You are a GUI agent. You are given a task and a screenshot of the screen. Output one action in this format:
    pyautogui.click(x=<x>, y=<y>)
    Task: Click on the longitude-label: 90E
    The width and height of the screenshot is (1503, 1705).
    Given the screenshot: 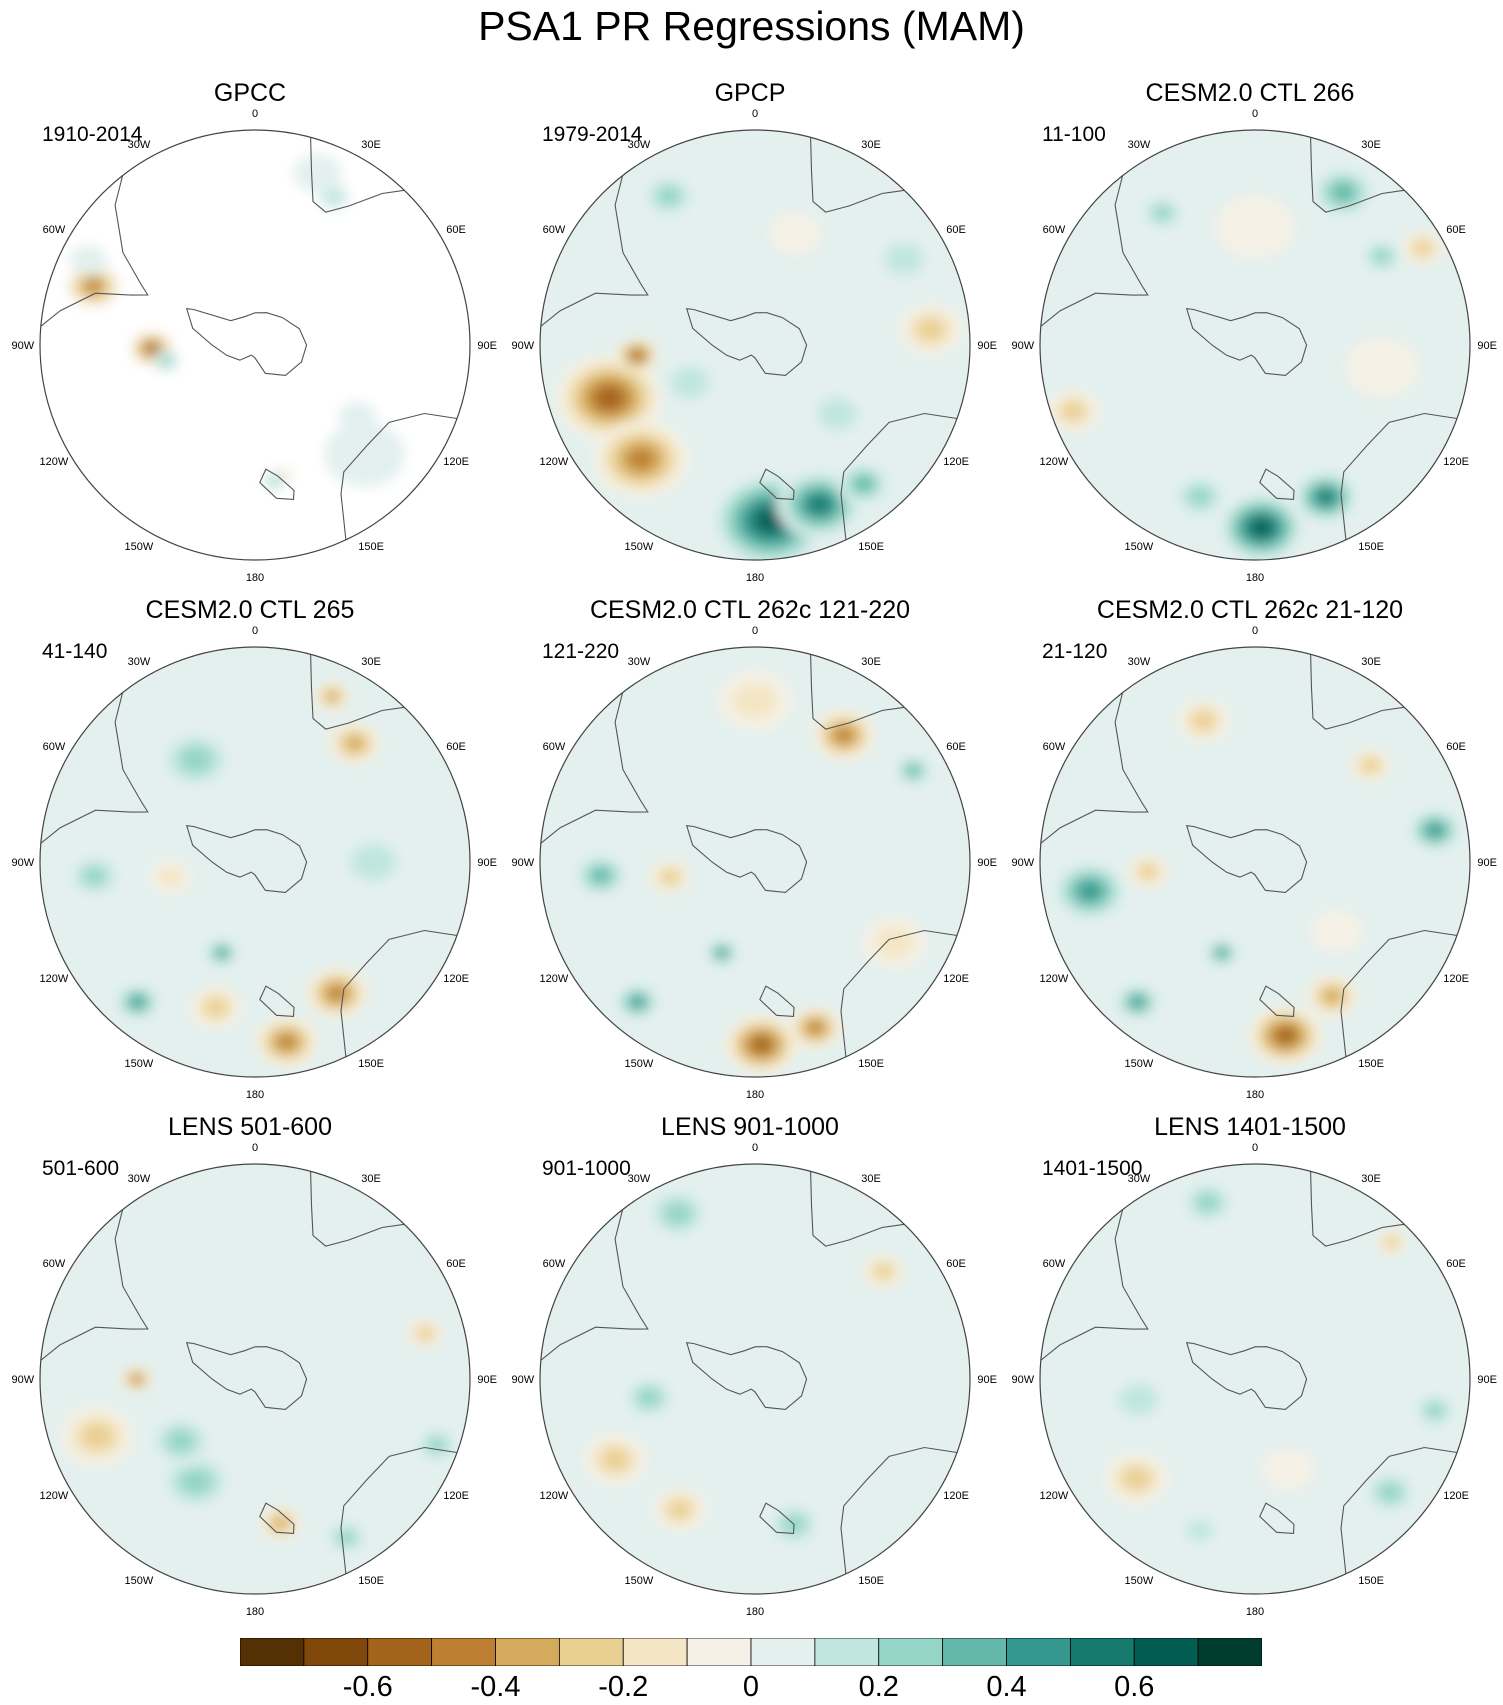 What is the action you would take?
    pyautogui.click(x=487, y=863)
    